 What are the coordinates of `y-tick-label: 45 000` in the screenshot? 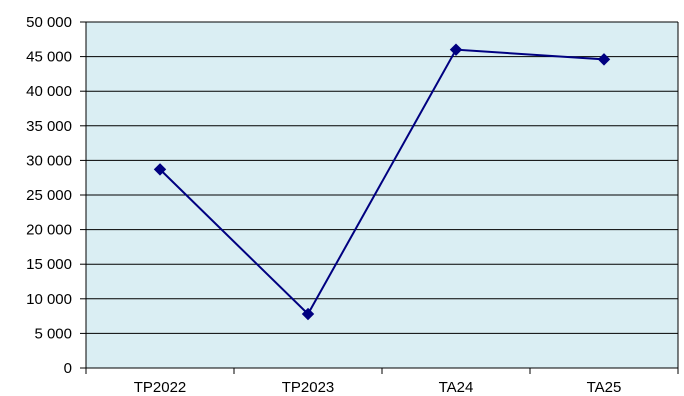 It's located at (49, 57).